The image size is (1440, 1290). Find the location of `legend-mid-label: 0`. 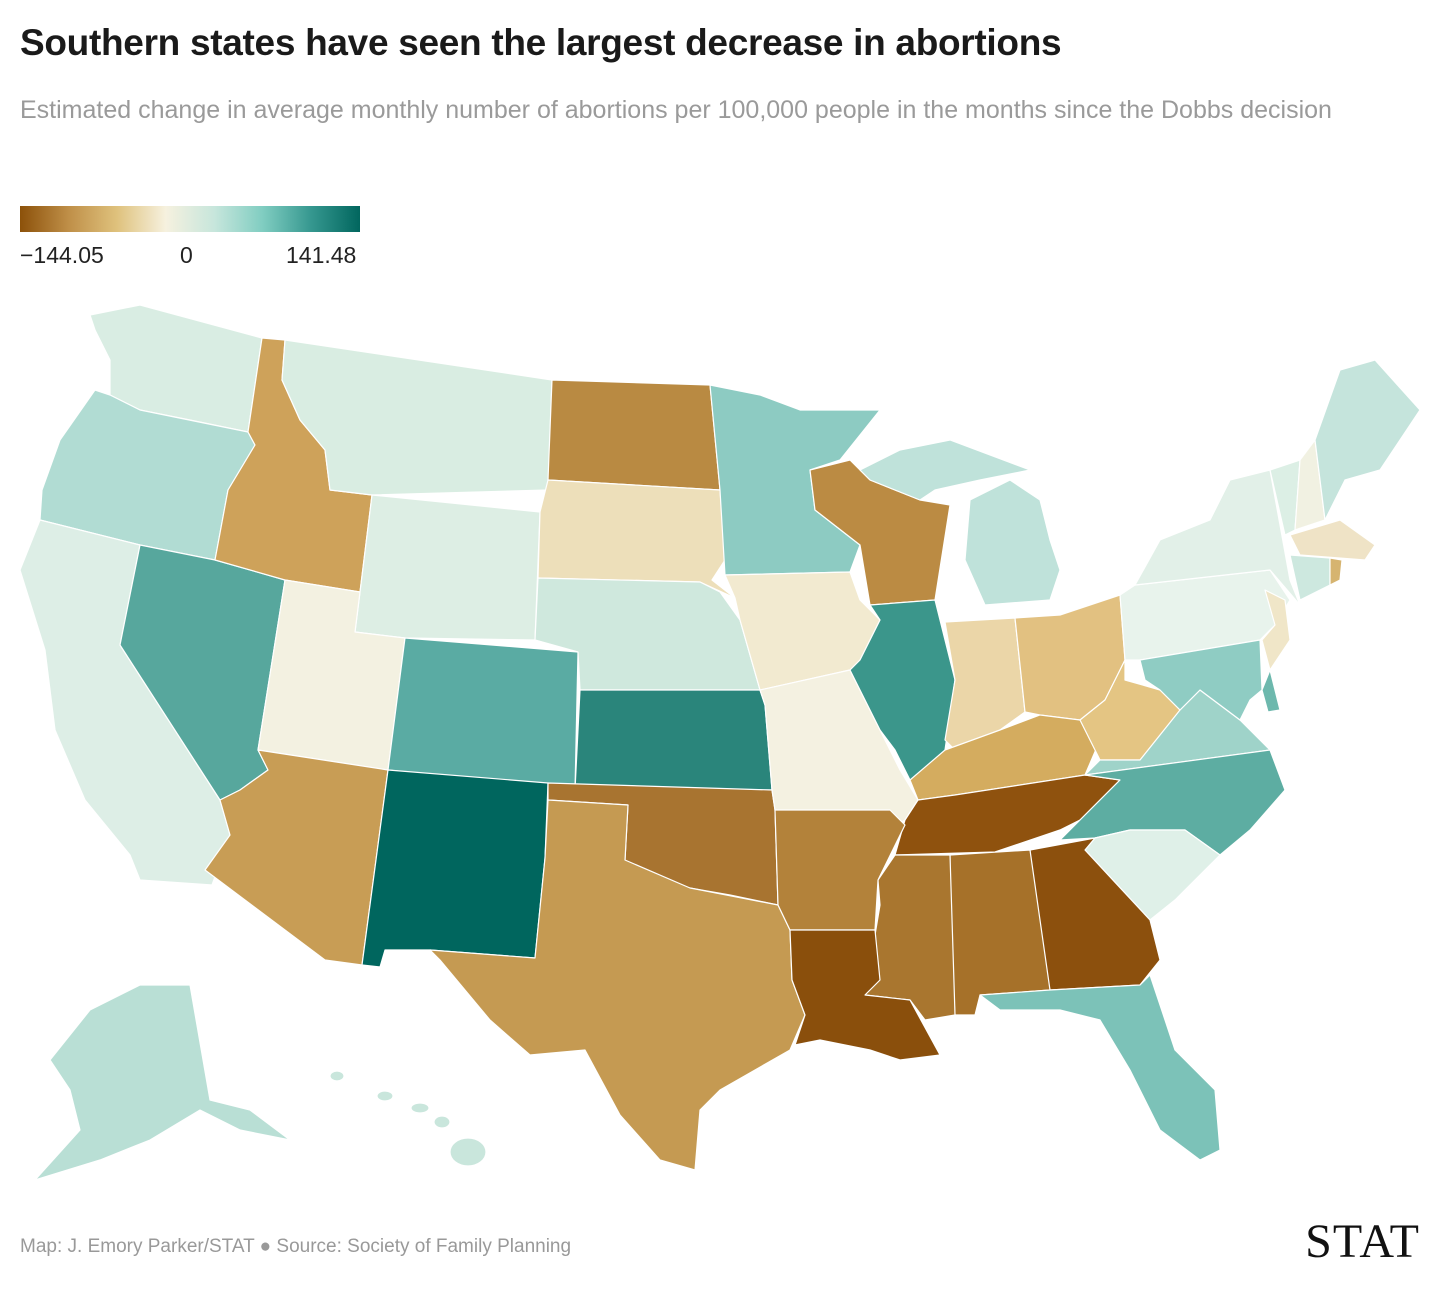

legend-mid-label: 0 is located at coordinates (186, 255).